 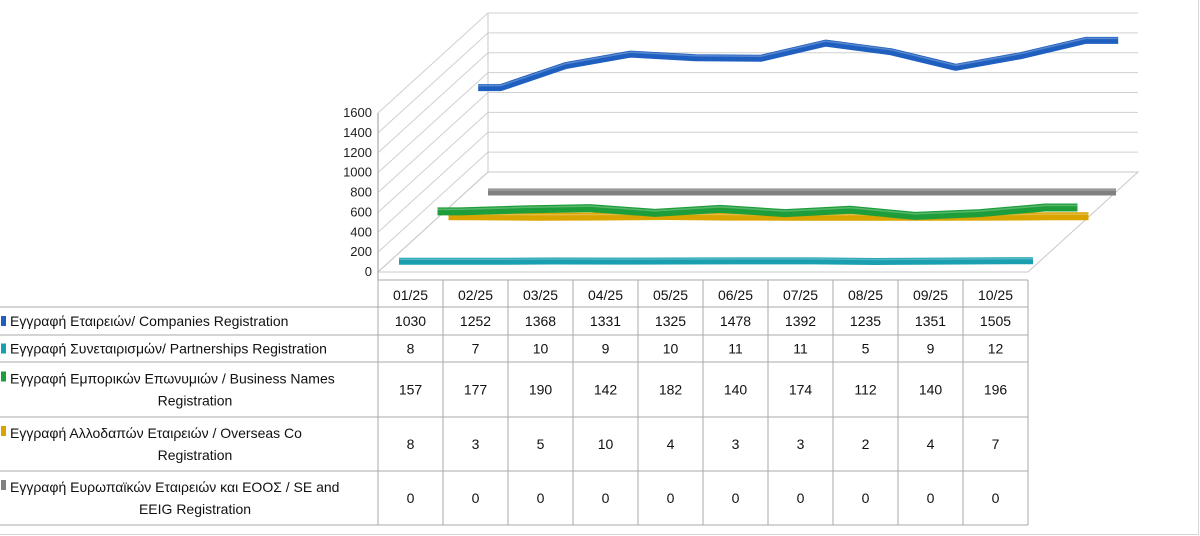 What do you see at coordinates (195, 509) in the screenshot?
I see `legend-label: EEIG Registration` at bounding box center [195, 509].